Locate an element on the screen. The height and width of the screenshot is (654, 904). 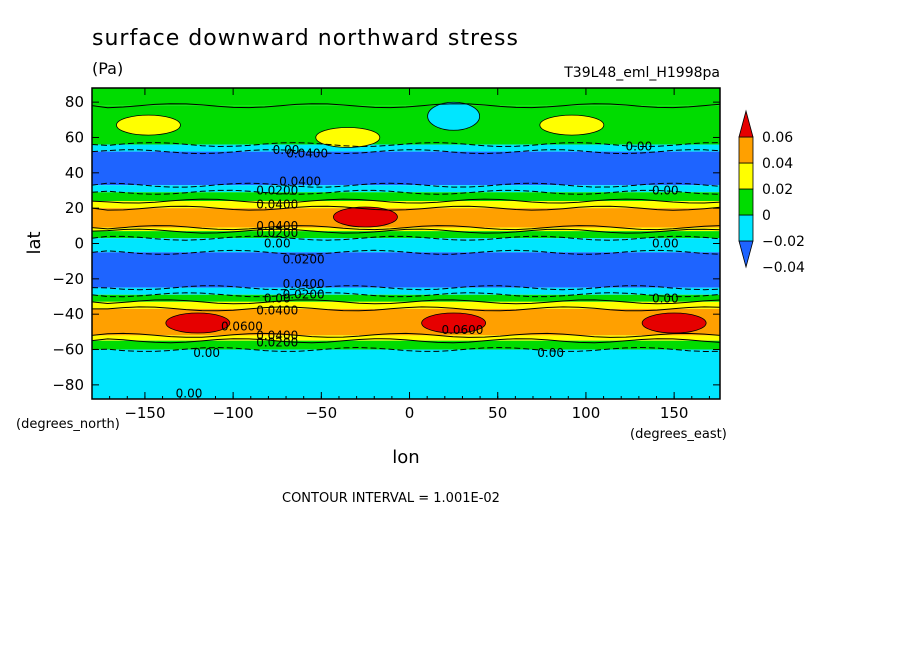
contour-label-19: 0.00 is located at coordinates (189, 394).